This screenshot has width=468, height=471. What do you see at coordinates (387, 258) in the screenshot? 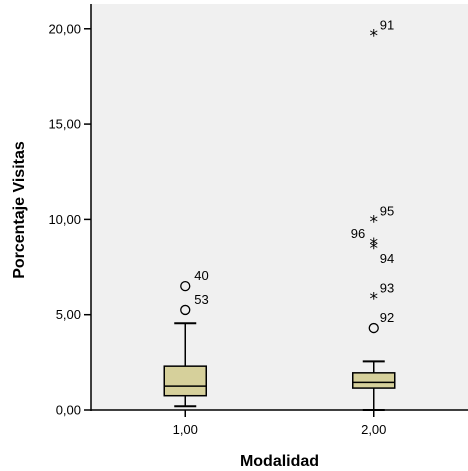
I see `outlier-label: 94` at bounding box center [387, 258].